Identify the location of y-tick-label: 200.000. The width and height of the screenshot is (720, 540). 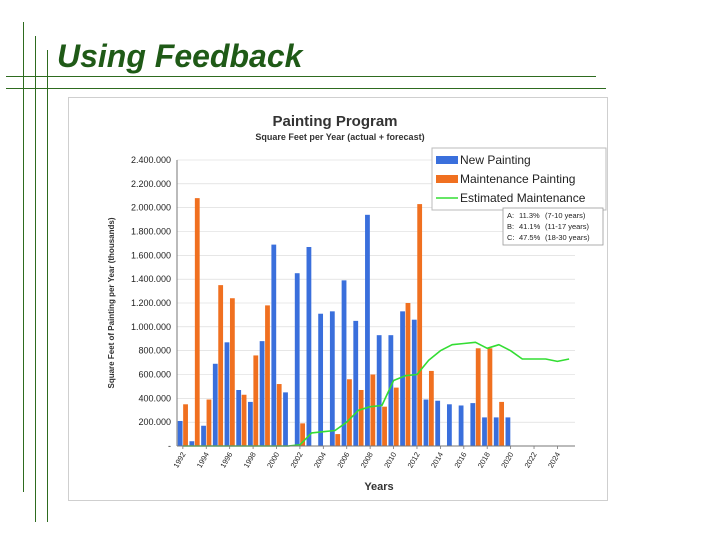
(154, 422).